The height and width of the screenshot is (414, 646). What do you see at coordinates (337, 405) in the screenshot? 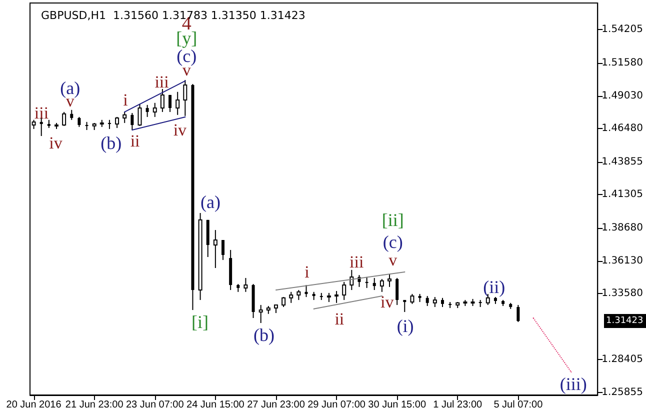
I see `x-tick-label: 29 Jun 07:00` at bounding box center [337, 405].